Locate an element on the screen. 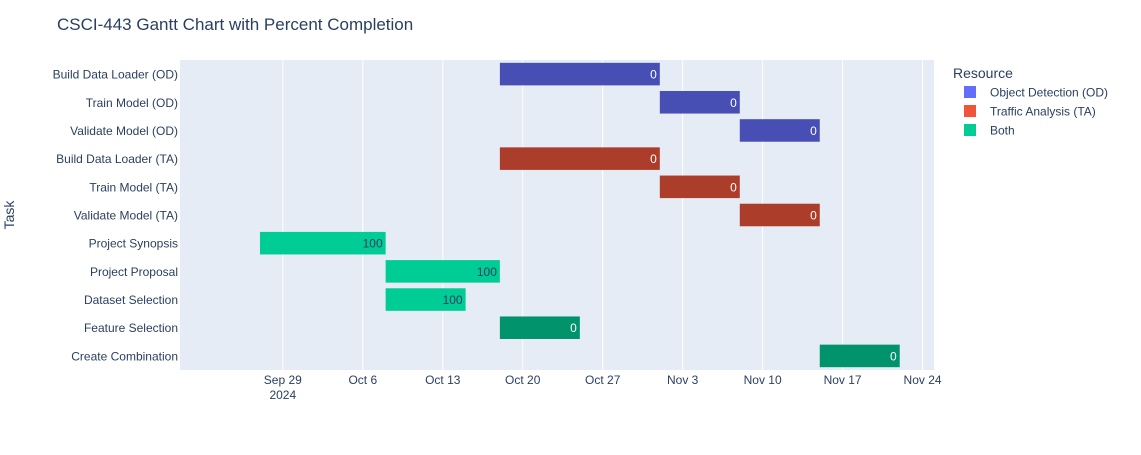  y-tick-label: Build Data Loader (OD) is located at coordinates (115, 75).